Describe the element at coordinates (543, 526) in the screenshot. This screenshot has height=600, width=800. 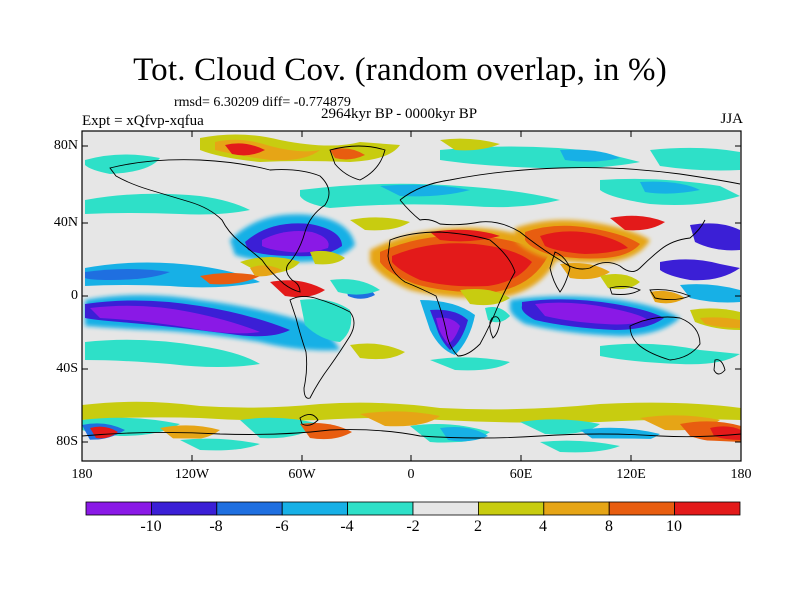
I see `colorbar-label: 4` at that location.